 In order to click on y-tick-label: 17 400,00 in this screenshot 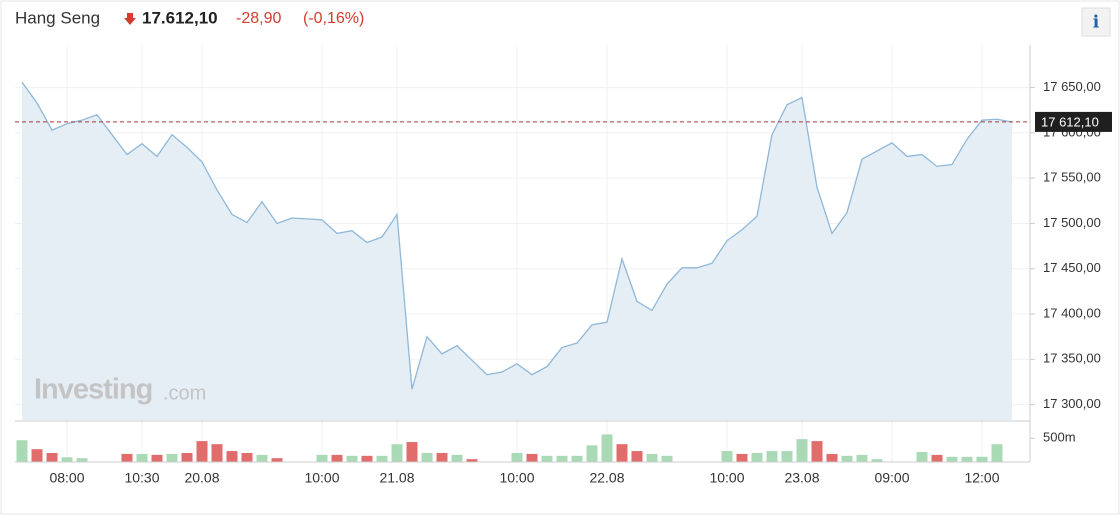, I will do `click(1072, 312)`.